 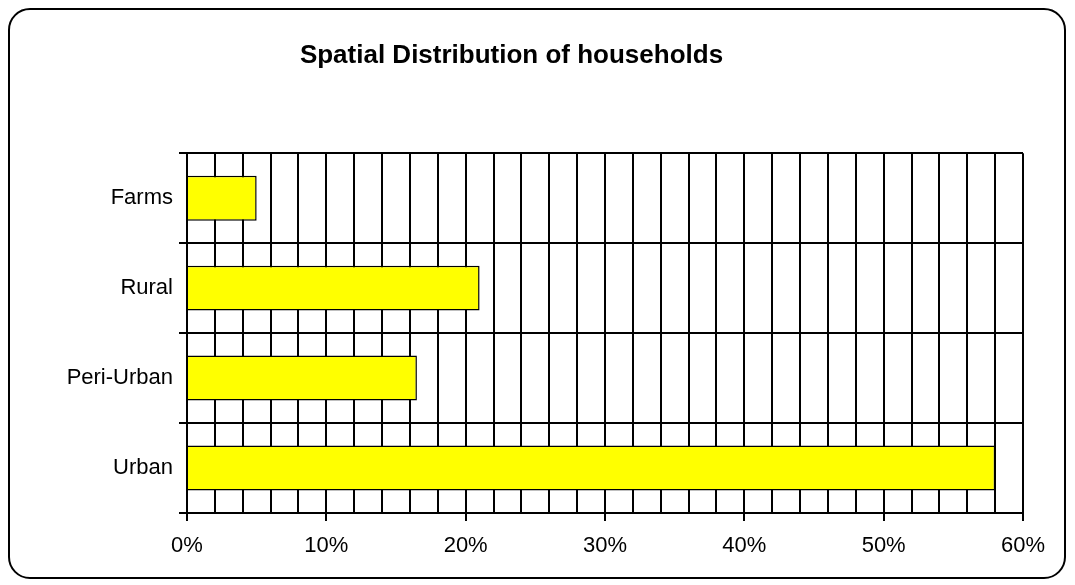 What do you see at coordinates (141, 197) in the screenshot?
I see `y-tick-label: Farms` at bounding box center [141, 197].